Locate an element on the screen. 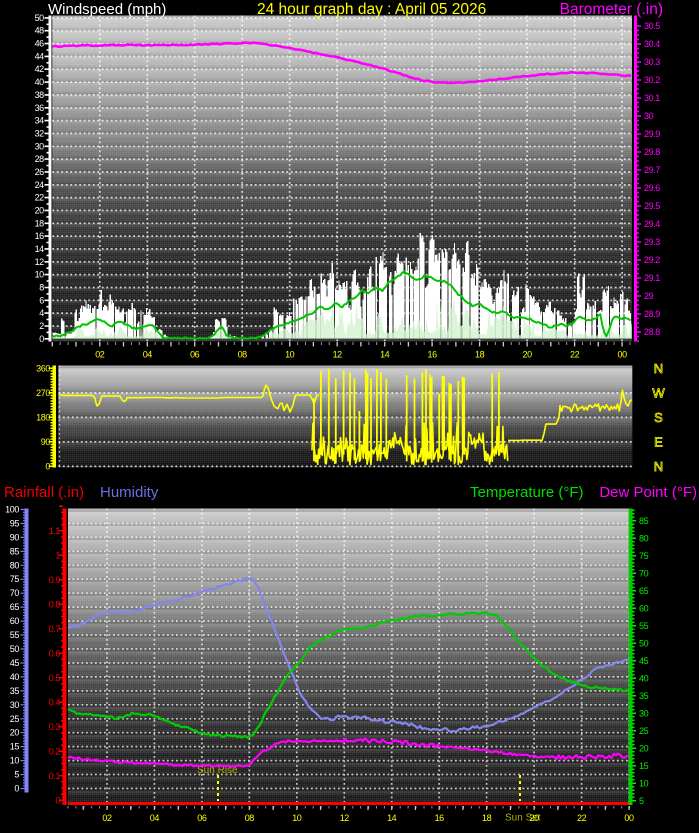  svg-text: 1.1 is located at coordinates (55, 531).